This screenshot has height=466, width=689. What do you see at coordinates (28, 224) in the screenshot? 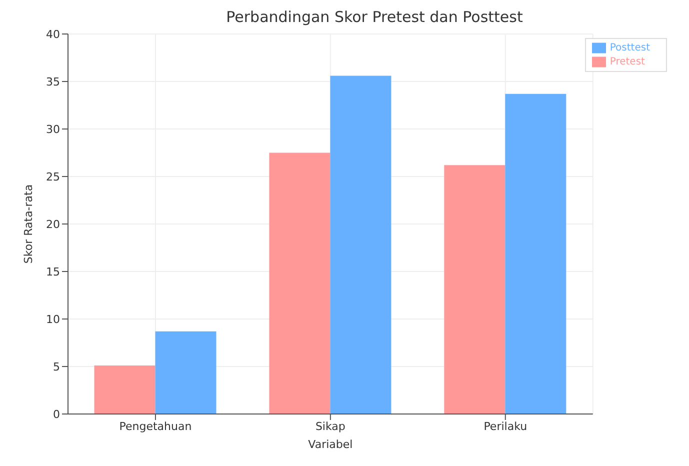
I see `y-axis-title: Skor Rata-rata` at bounding box center [28, 224].